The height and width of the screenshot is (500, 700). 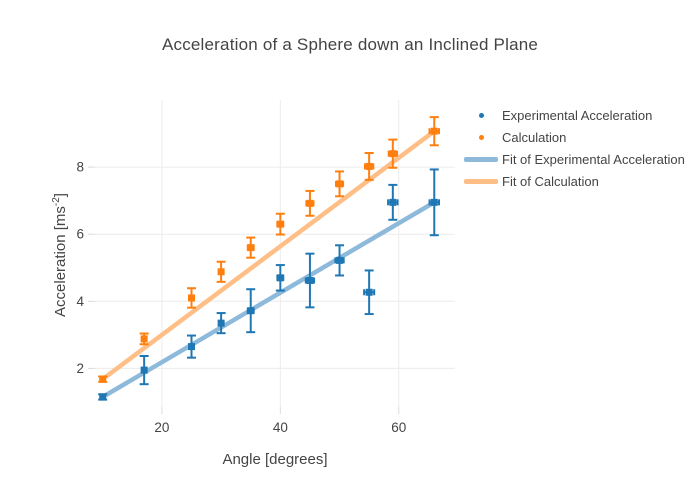 I want to click on y-axis-title-bracket: ], so click(x=60, y=195).